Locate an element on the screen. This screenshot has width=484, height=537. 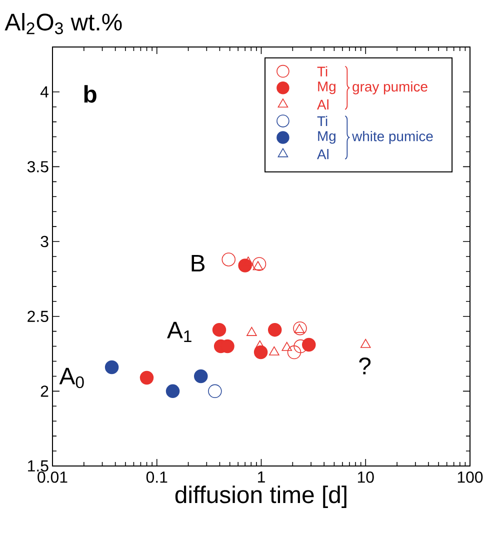
y-tick-label: 3 is located at coordinates (44, 242).